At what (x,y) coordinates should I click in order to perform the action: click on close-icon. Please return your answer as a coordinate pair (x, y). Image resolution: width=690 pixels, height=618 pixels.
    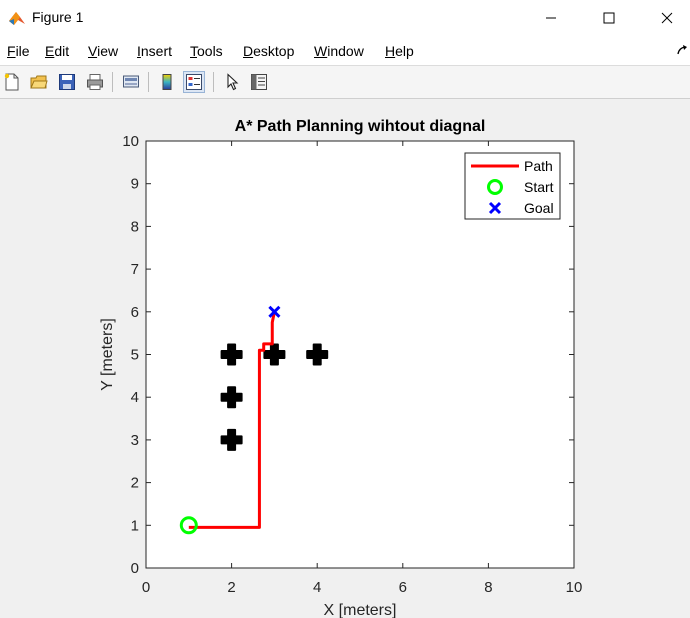
    Looking at the image, I should click on (667, 18).